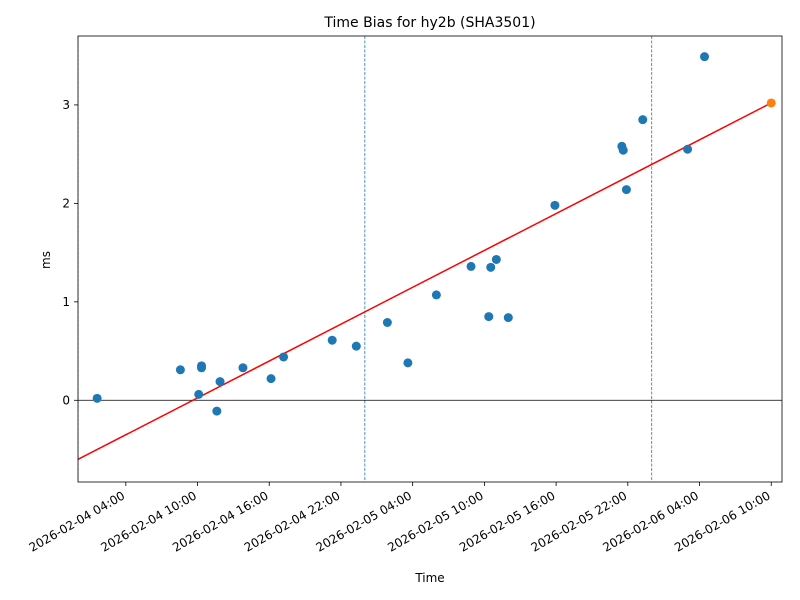  What do you see at coordinates (66, 302) in the screenshot?
I see `y-tick-label: 1` at bounding box center [66, 302].